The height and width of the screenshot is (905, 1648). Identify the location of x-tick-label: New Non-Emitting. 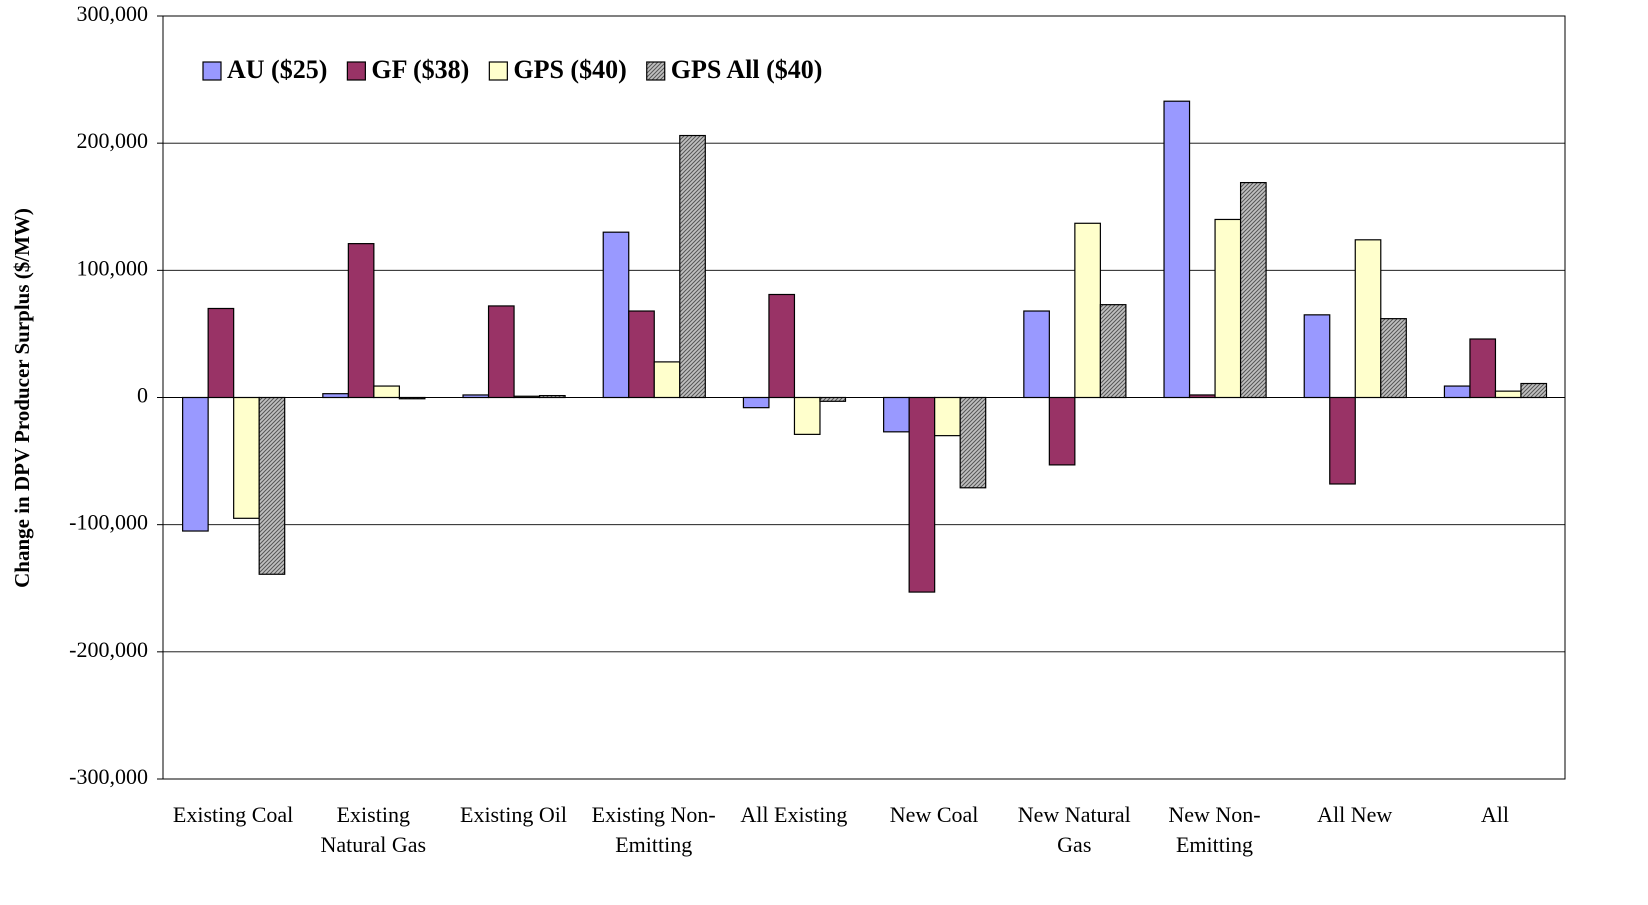
(1214, 829).